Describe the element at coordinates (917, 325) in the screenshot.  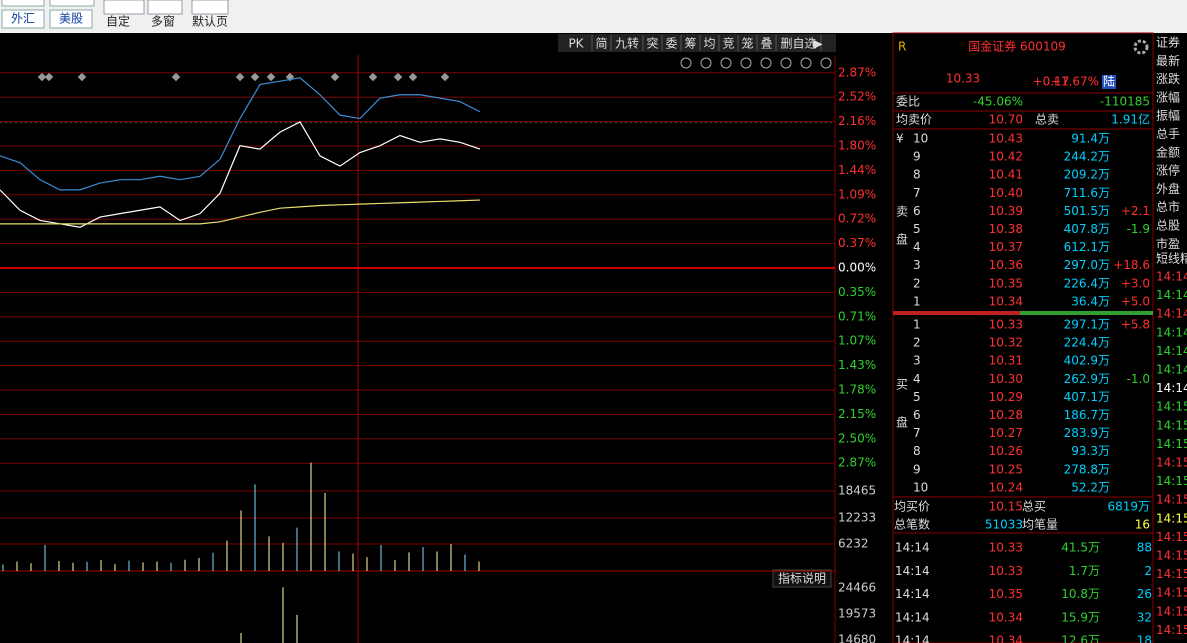
I see `level: 1` at that location.